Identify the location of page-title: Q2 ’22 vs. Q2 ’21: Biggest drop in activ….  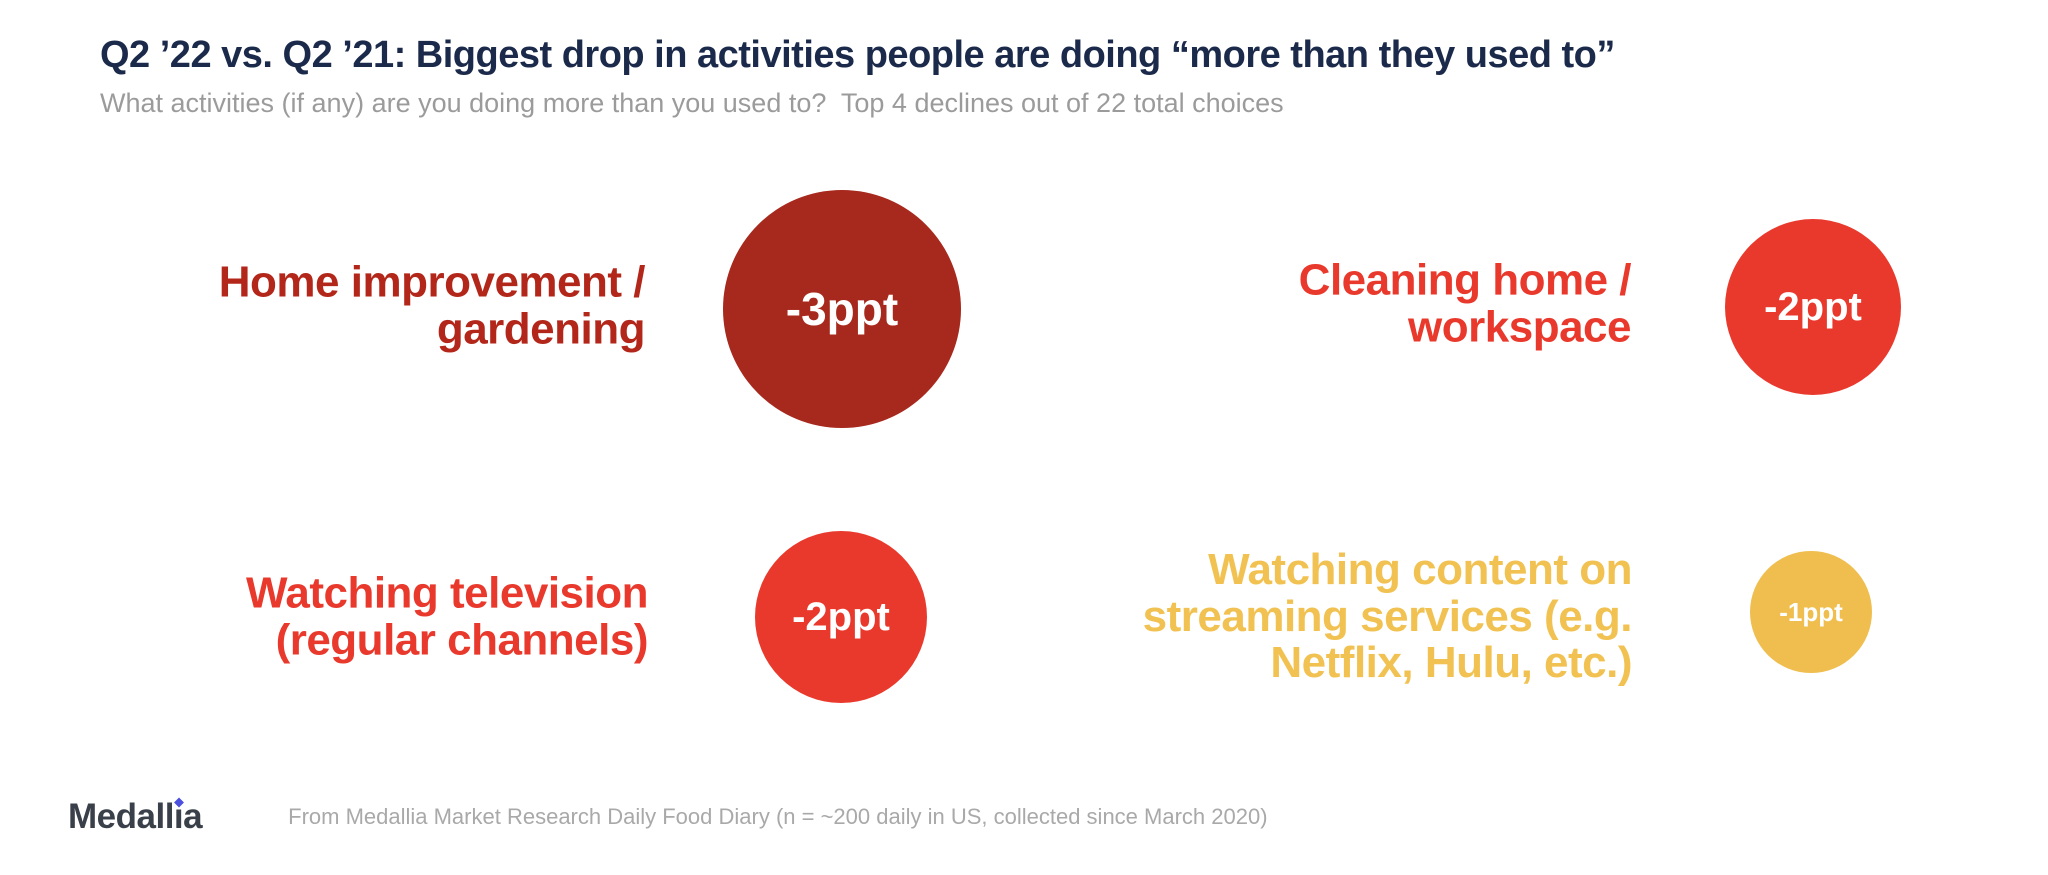
(857, 55).